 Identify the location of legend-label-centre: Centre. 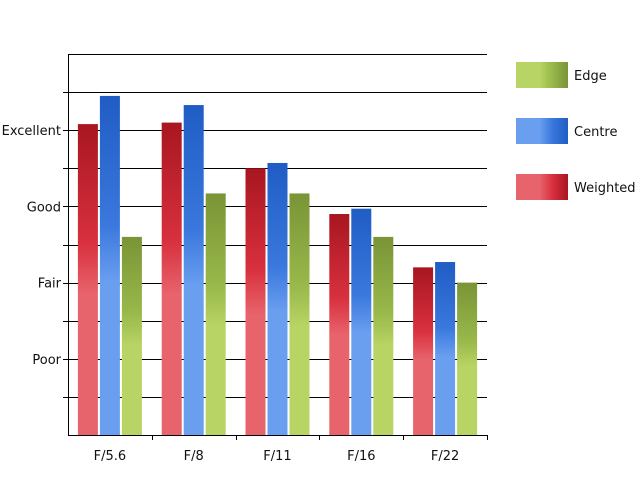
(595, 132).